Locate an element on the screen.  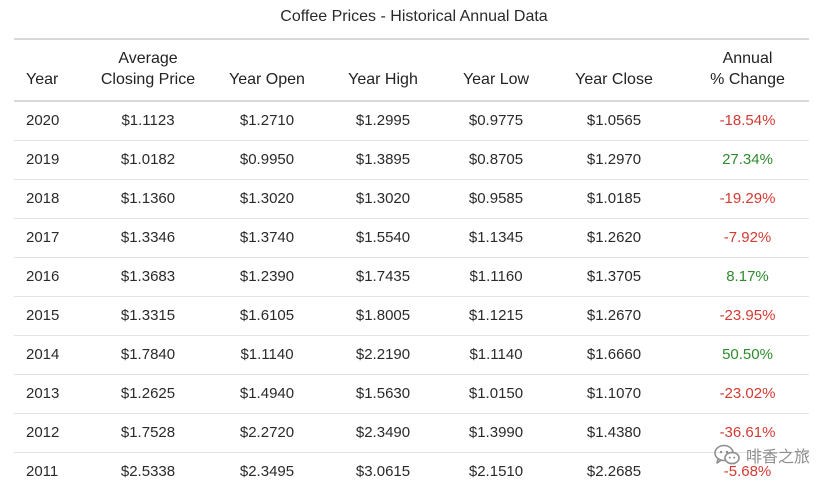
header-annual-change: Annual % Change is located at coordinates (747, 70).